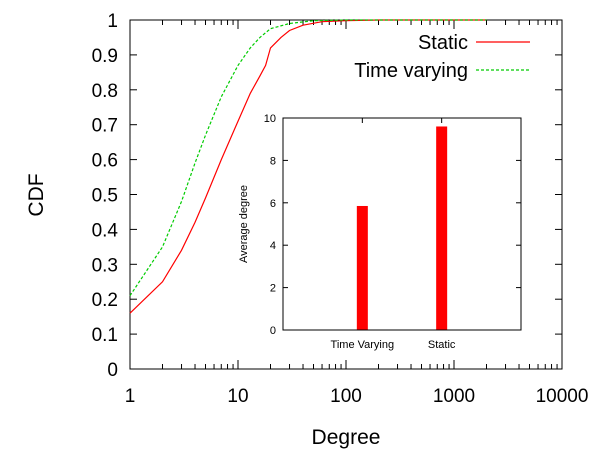  Describe the element at coordinates (273, 289) in the screenshot. I see `inset-y-tick-label: 2` at that location.